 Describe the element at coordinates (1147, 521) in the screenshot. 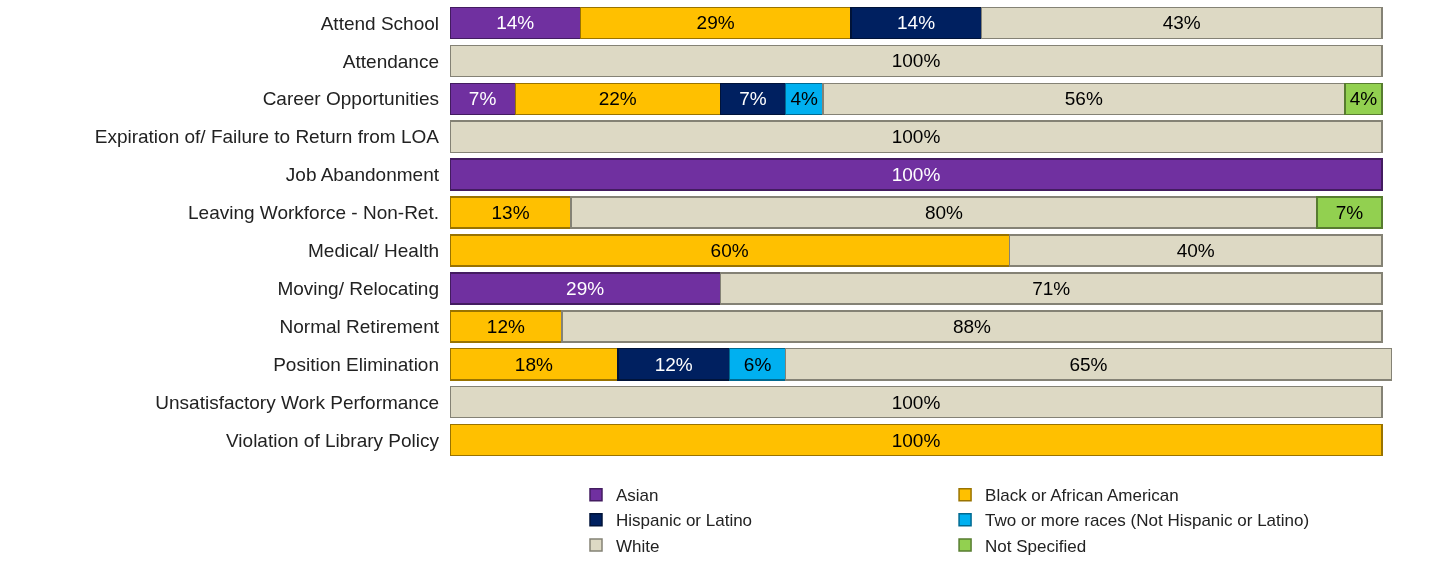

I see `legend-label: Two or more races (Not Hispanic or Latino)` at that location.